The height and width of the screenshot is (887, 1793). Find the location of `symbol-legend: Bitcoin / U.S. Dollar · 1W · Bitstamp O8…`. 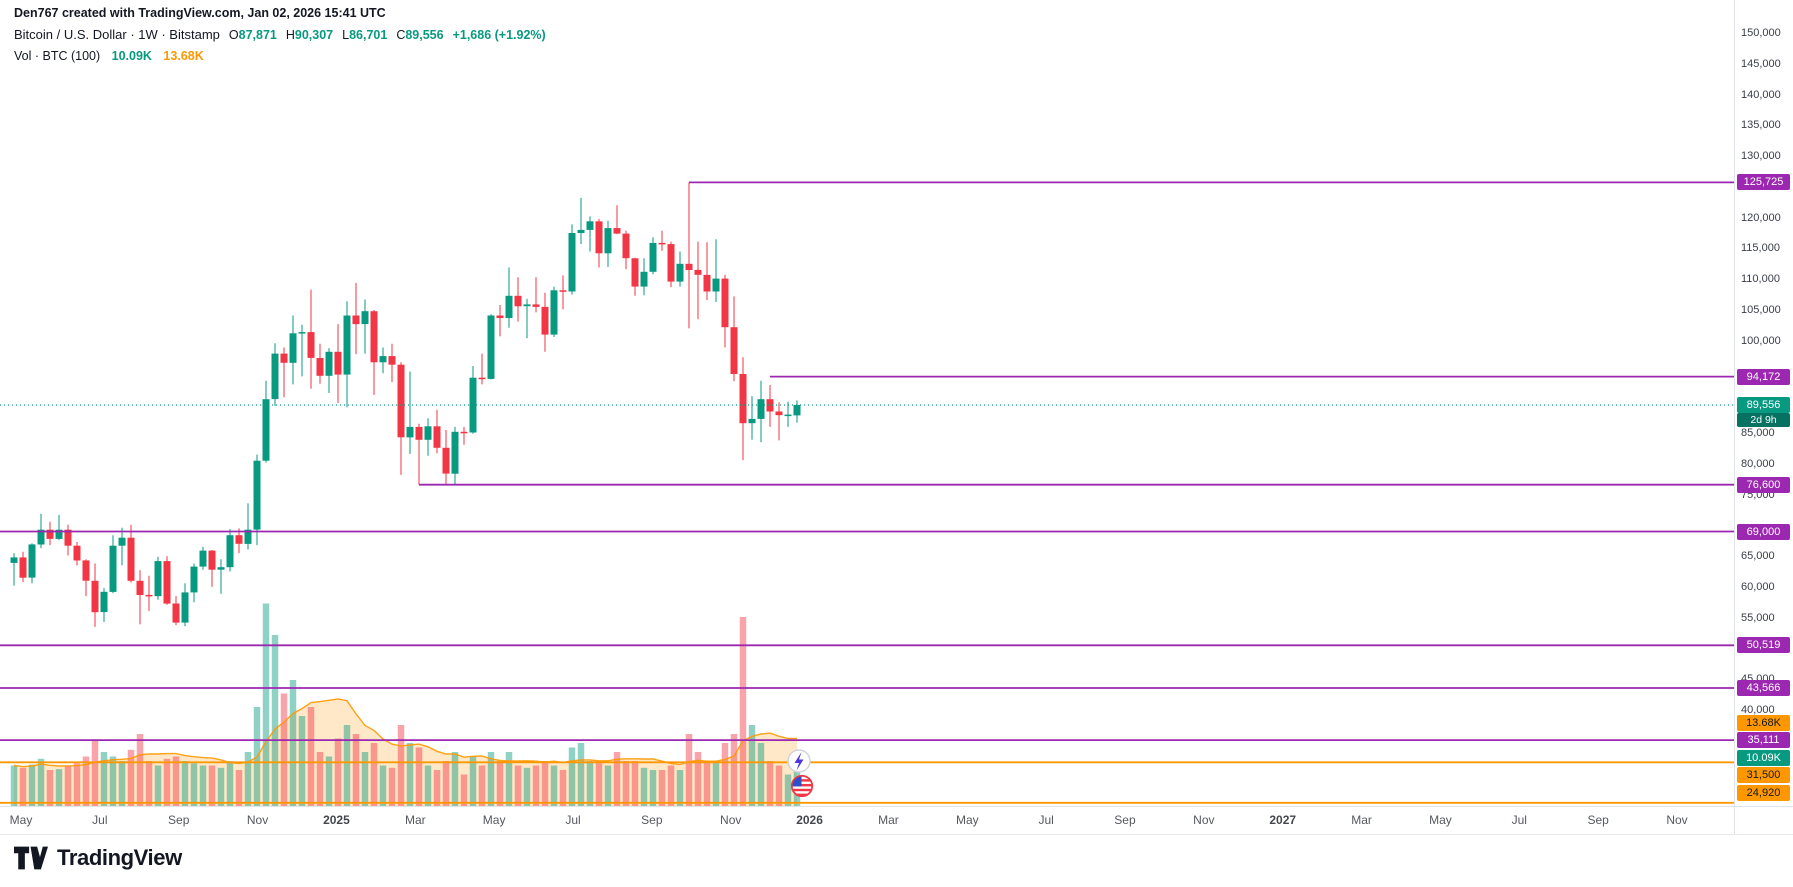

symbol-legend: Bitcoin / U.S. Dollar · 1W · Bitstamp O8… is located at coordinates (280, 34).